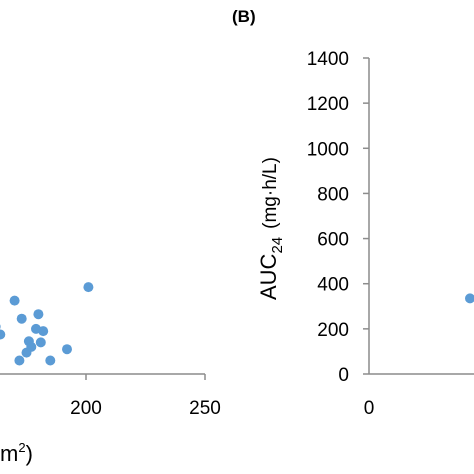  What do you see at coordinates (29, 453) in the screenshot?
I see `panel-a-x-axis-title-close: )` at bounding box center [29, 453].